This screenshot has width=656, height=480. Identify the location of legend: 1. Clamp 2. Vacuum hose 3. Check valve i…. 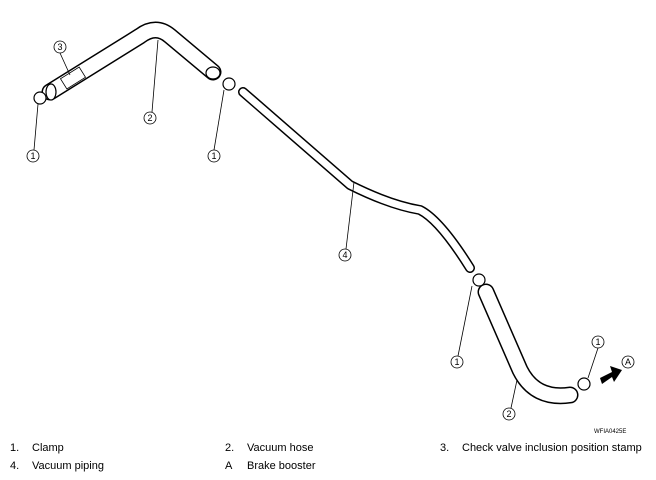
(326, 457).